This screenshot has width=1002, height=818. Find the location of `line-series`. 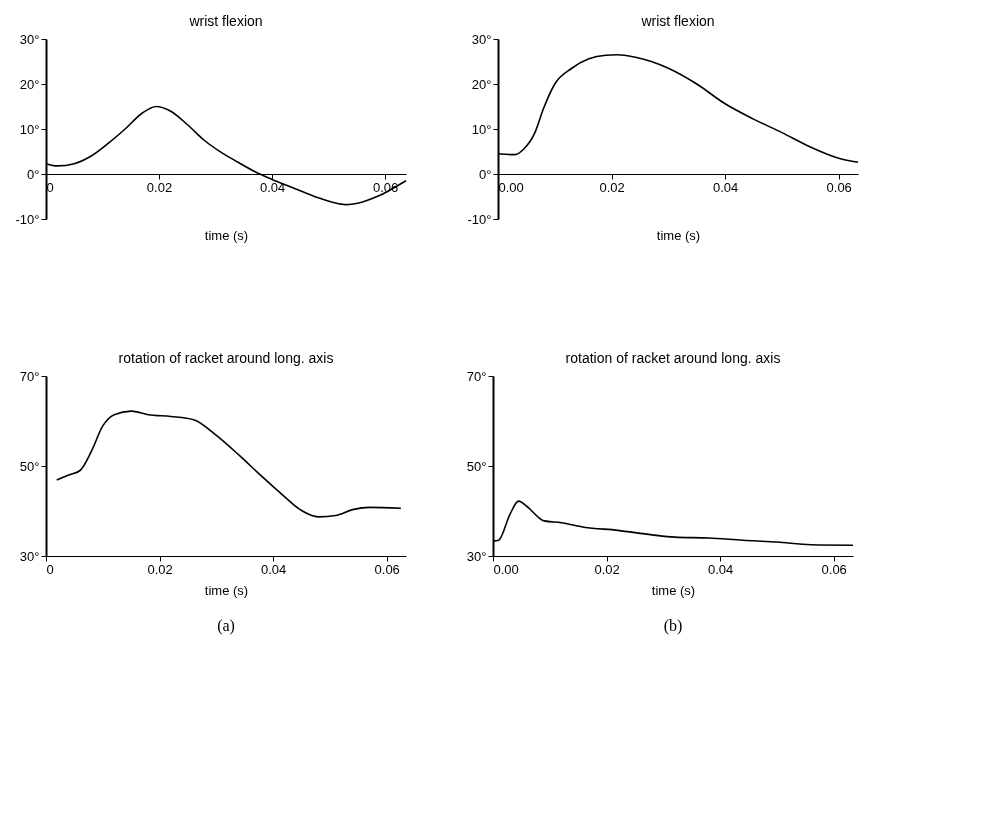

line-series is located at coordinates (228, 464).